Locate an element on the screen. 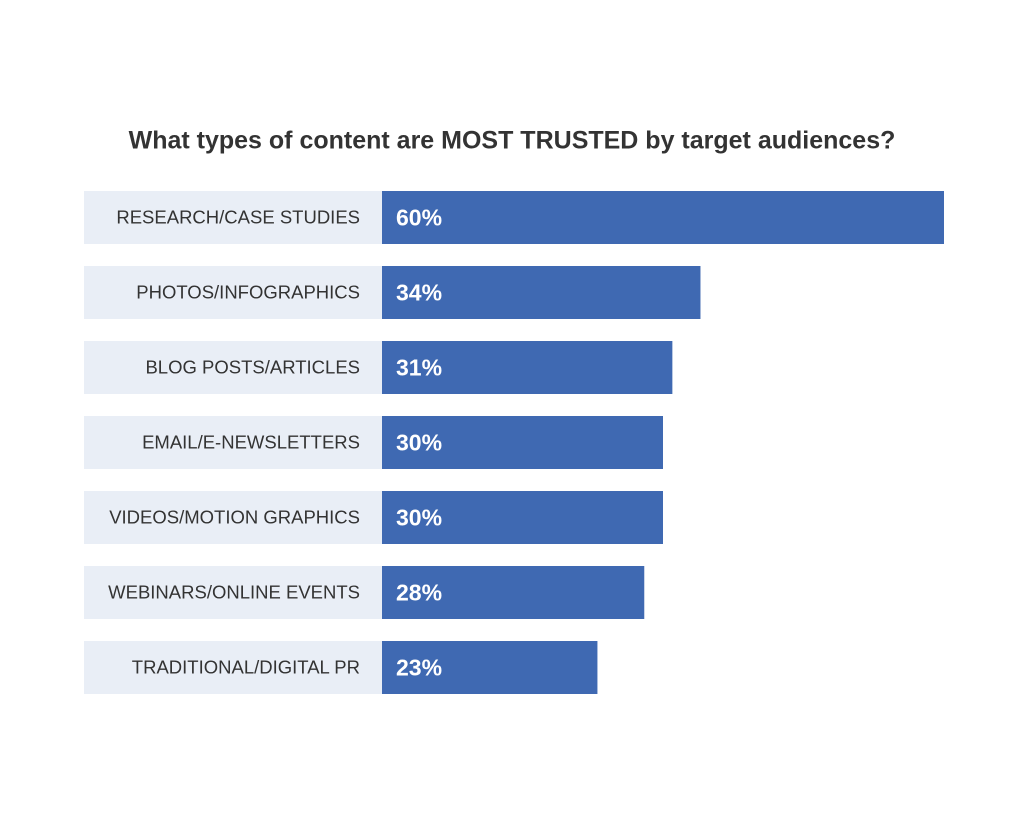 Image resolution: width=1024 pixels, height=826 pixels. value-label: 34% is located at coordinates (419, 293).